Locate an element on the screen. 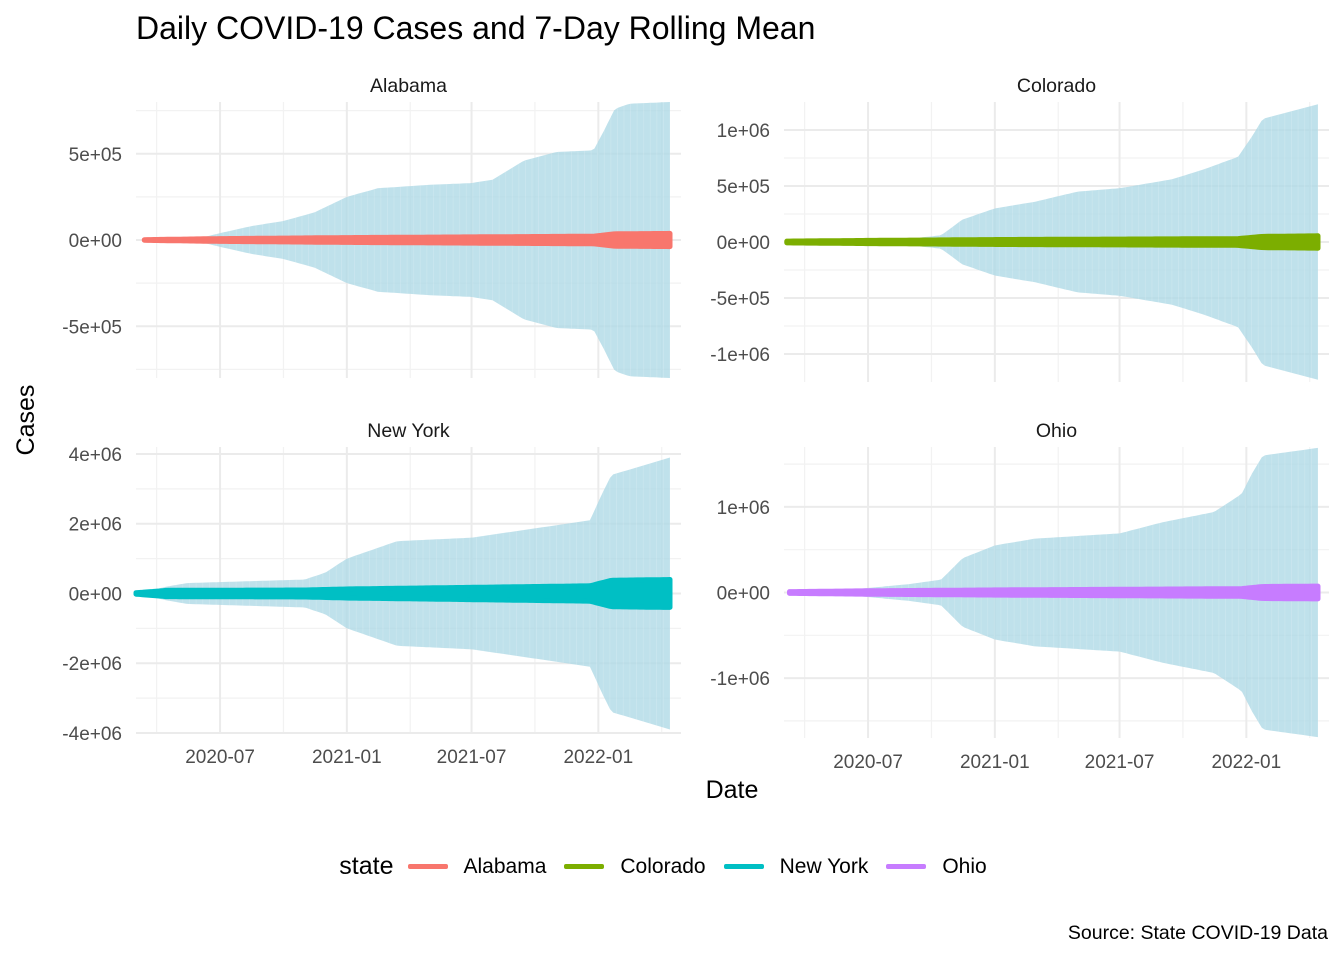 The image size is (1344, 960). ohio-xtick-label: 2021-07 is located at coordinates (1120, 762).